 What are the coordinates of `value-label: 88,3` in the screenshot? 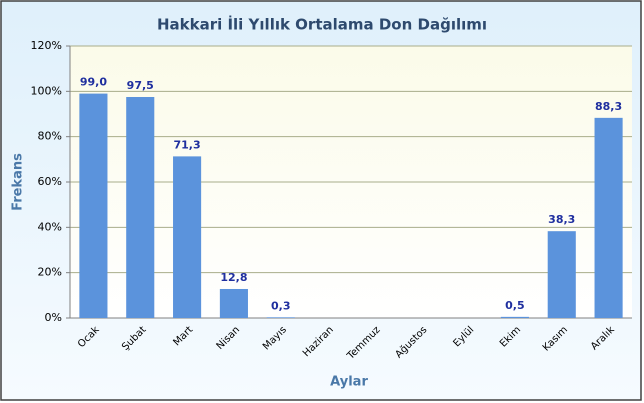 It's located at (608, 106).